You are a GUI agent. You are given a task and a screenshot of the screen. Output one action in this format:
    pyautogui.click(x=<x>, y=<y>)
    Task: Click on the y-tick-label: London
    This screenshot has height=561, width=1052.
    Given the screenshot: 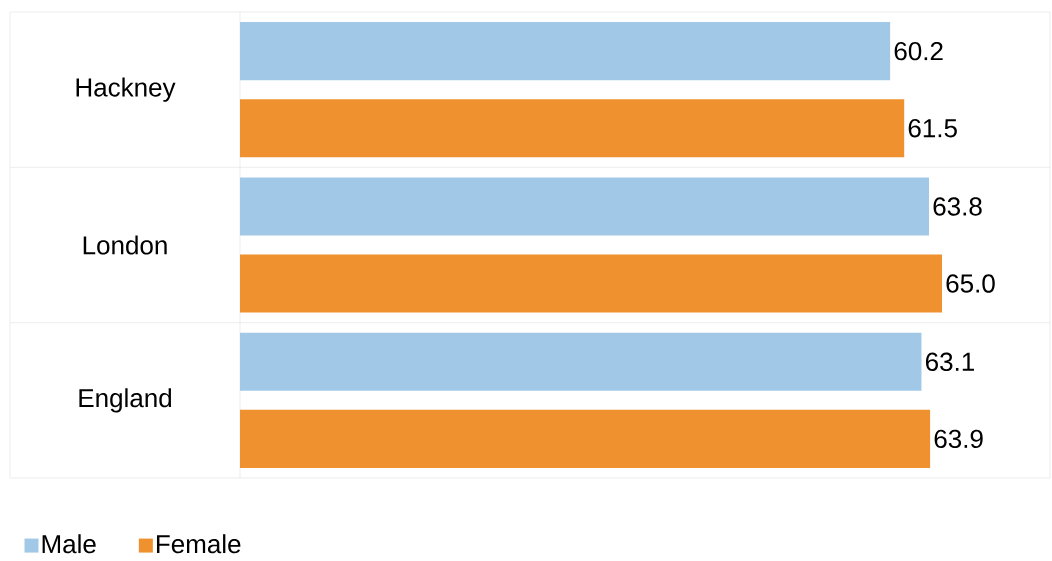 What is the action you would take?
    pyautogui.click(x=125, y=245)
    